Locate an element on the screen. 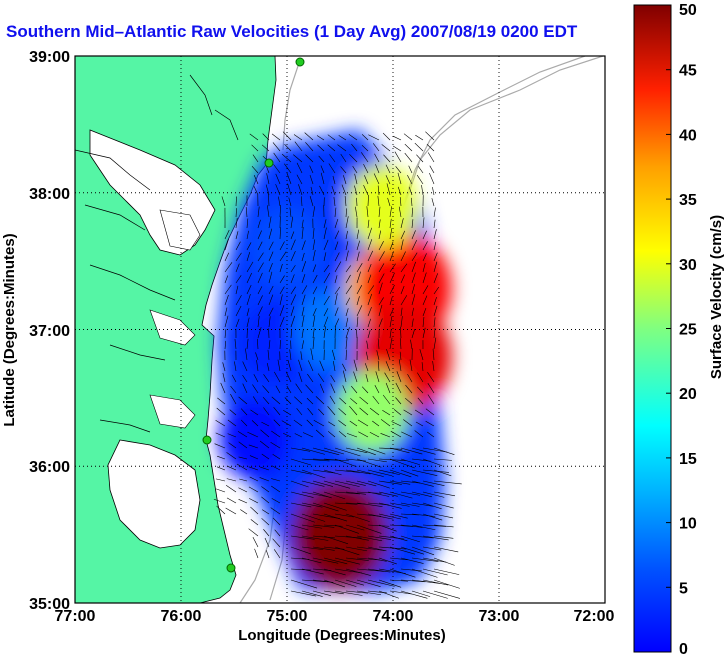 This screenshot has height=659, width=724. colorbar-label: Surface Velocity (cm/s) is located at coordinates (716, 297).